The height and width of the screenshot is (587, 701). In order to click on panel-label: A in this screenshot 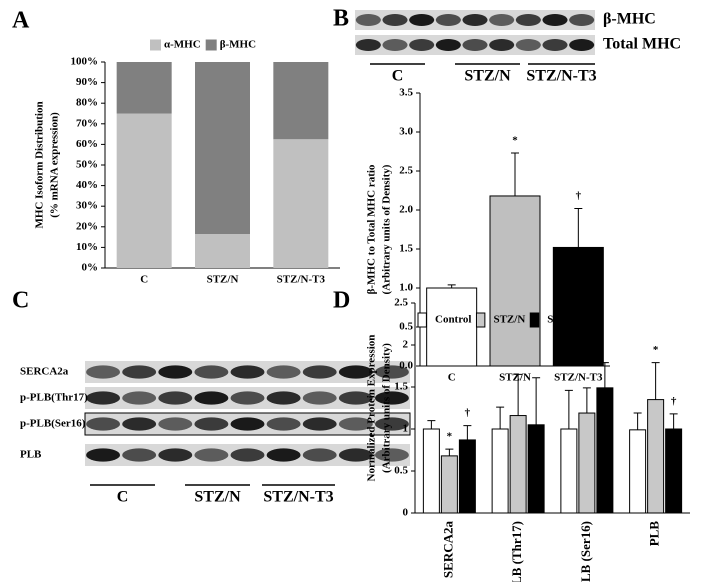, I will do `click(21, 21)`.